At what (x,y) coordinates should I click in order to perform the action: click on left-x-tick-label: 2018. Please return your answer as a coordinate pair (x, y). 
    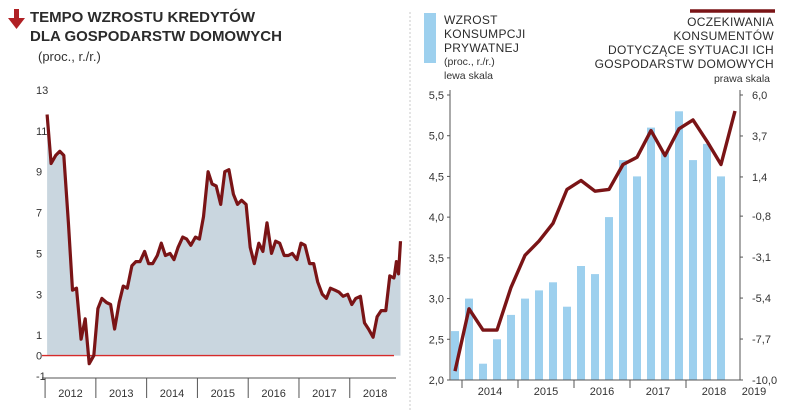
    Looking at the image, I should click on (375, 394).